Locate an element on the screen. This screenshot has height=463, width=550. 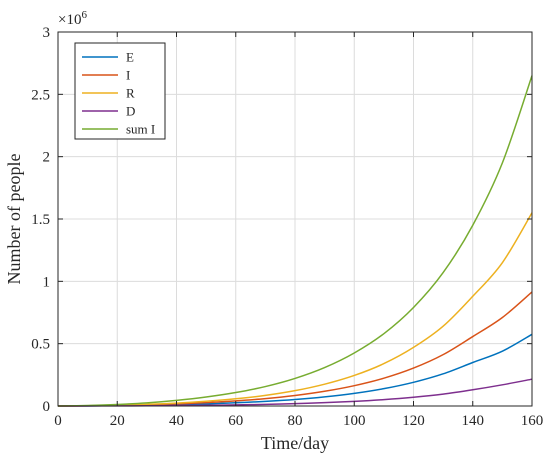
x-tick-label: 60 is located at coordinates (235, 421).